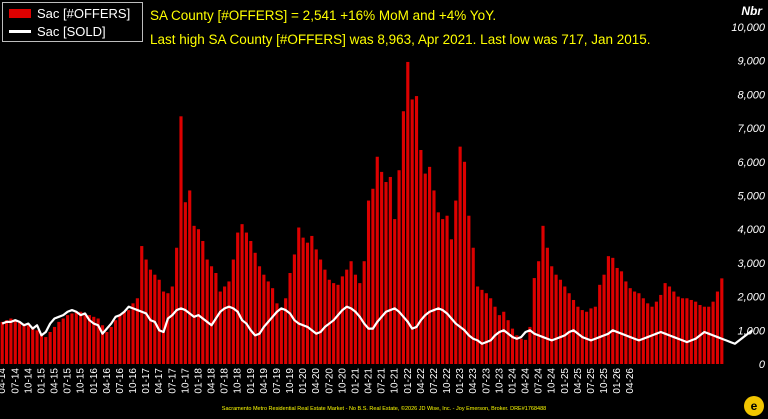 The width and height of the screenshot is (768, 419). I want to click on x-tick-label: 07-24, so click(539, 381).